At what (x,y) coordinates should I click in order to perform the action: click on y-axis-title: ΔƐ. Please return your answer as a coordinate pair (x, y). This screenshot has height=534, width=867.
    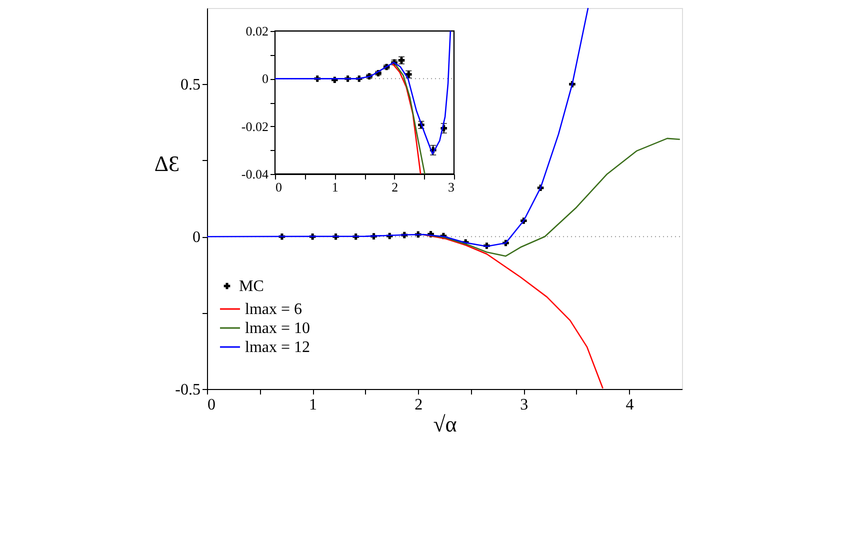
    Looking at the image, I should click on (167, 163).